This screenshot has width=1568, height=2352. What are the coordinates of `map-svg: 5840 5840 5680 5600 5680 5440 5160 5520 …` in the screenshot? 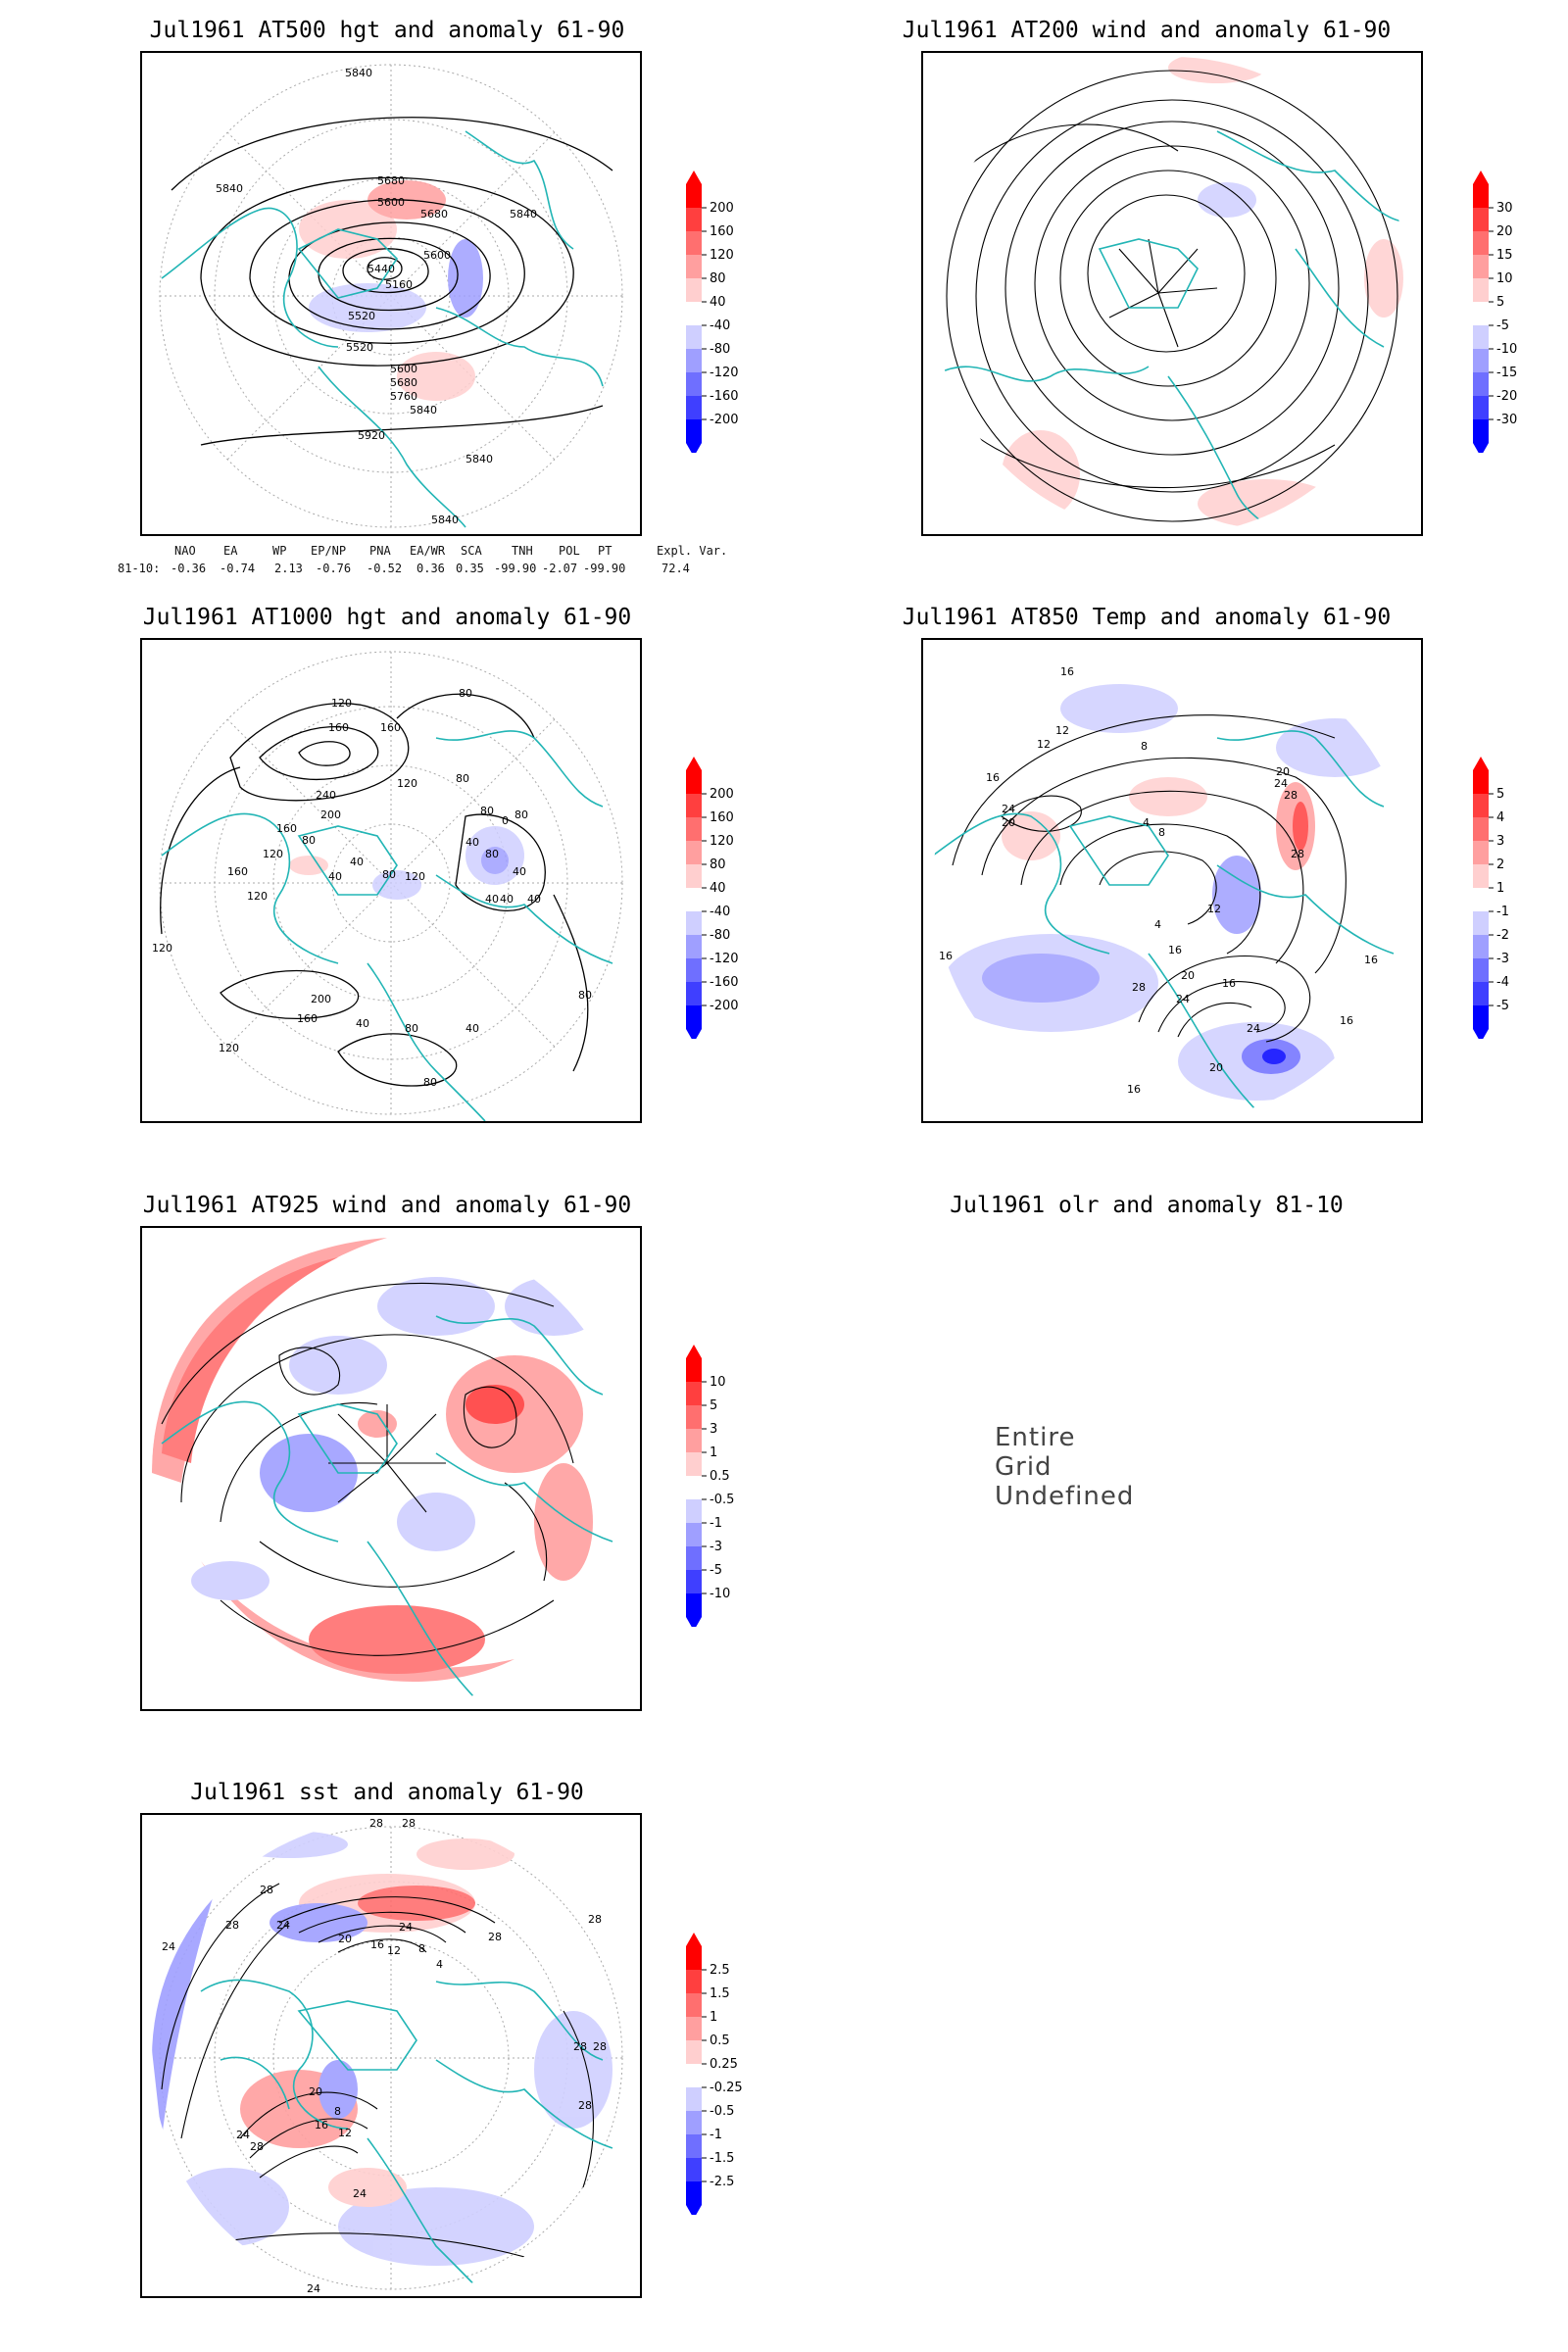 It's located at (391, 296).